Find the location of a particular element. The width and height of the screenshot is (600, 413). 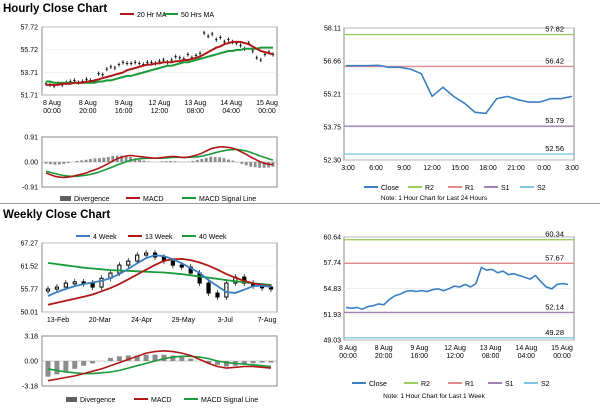

wk13-line is located at coordinates (159, 281).